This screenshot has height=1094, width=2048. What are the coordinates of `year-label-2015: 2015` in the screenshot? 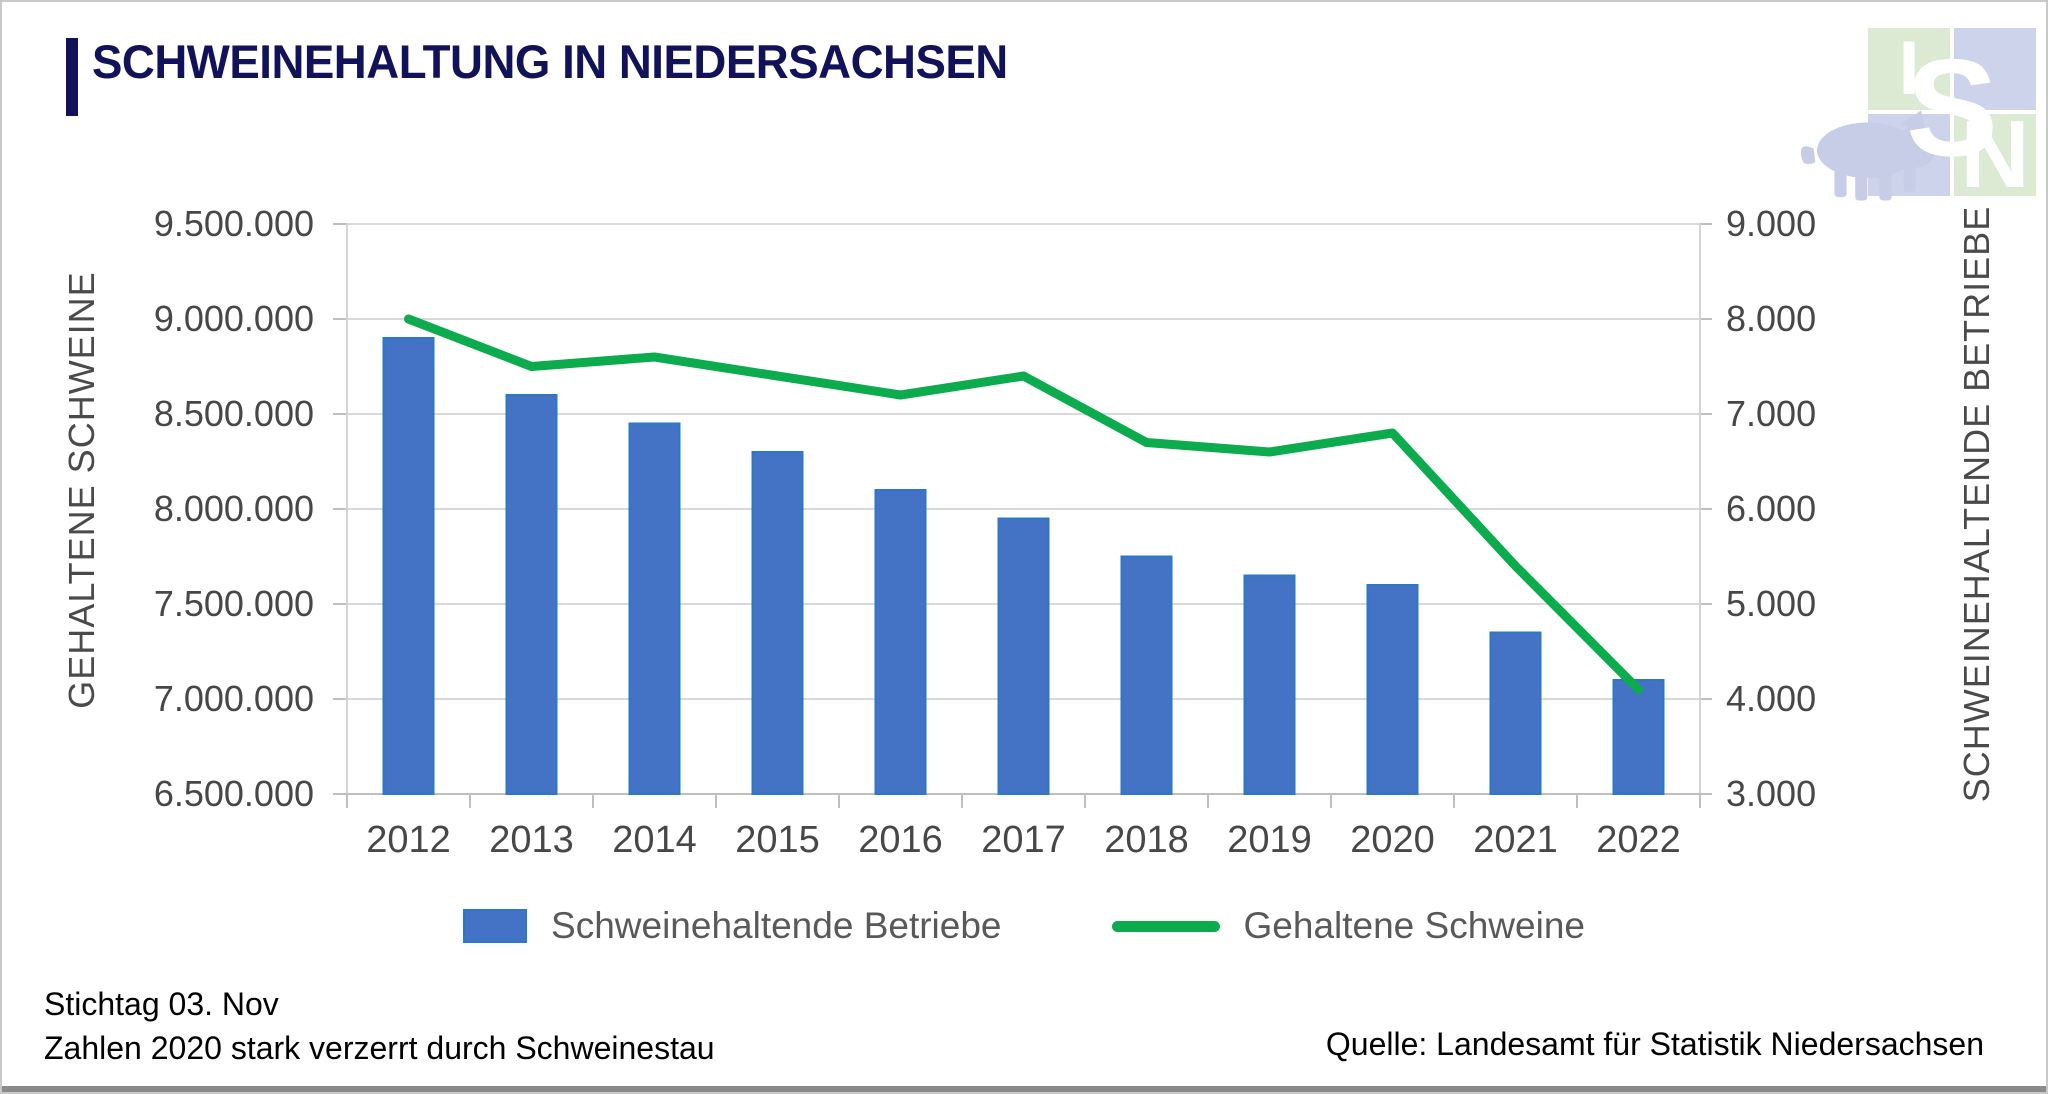 It's located at (777, 840).